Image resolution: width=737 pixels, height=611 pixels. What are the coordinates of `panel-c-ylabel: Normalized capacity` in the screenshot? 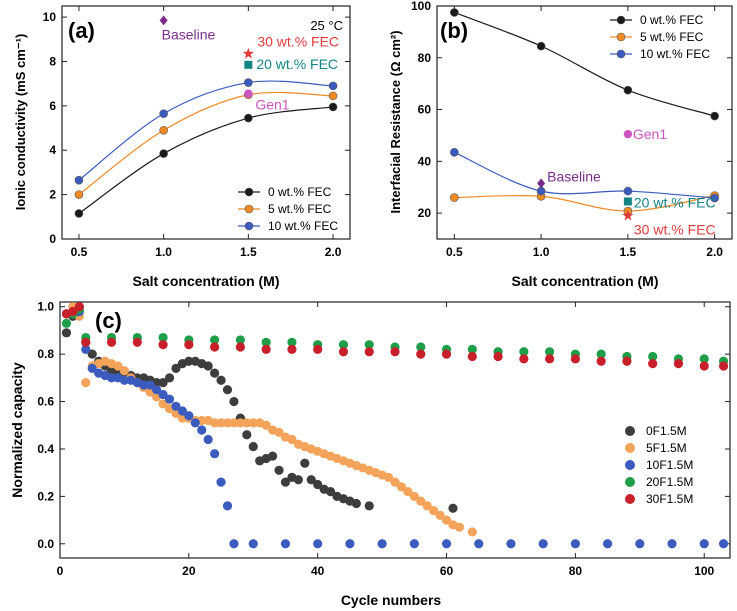 It's located at (17, 430).